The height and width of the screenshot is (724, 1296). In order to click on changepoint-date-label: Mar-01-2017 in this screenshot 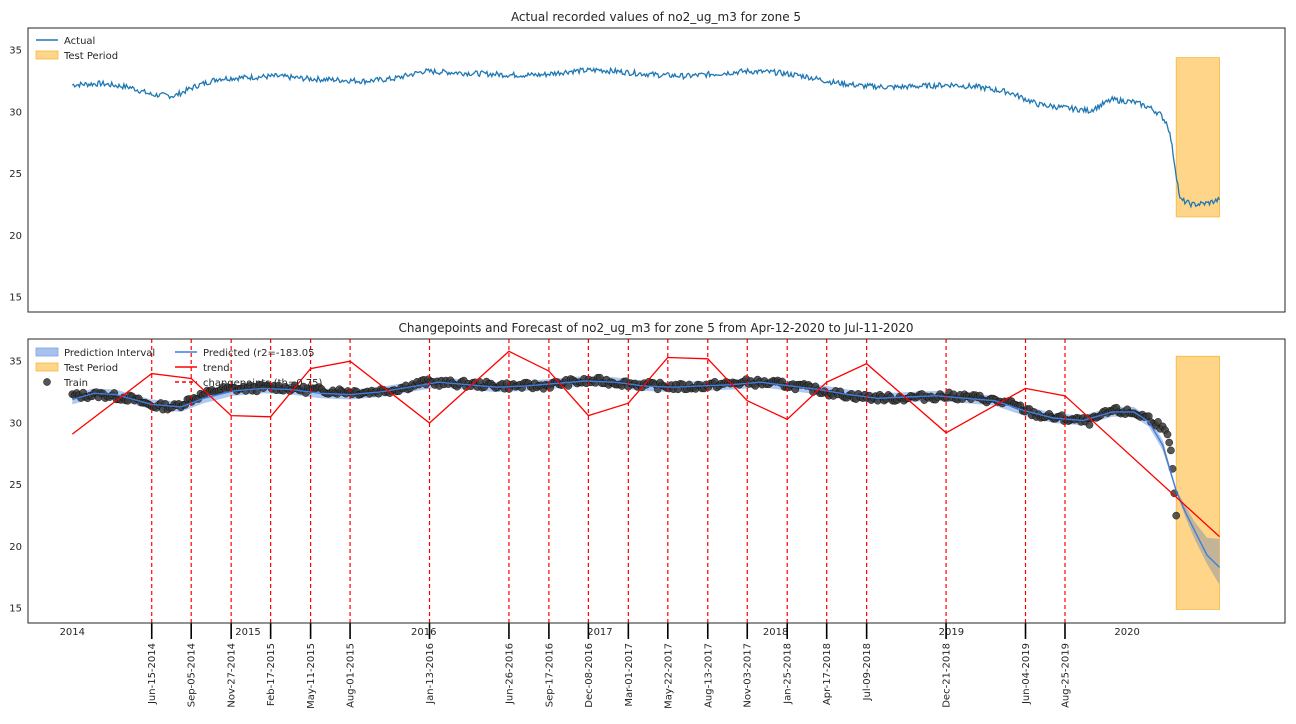, I will do `click(629, 675)`.